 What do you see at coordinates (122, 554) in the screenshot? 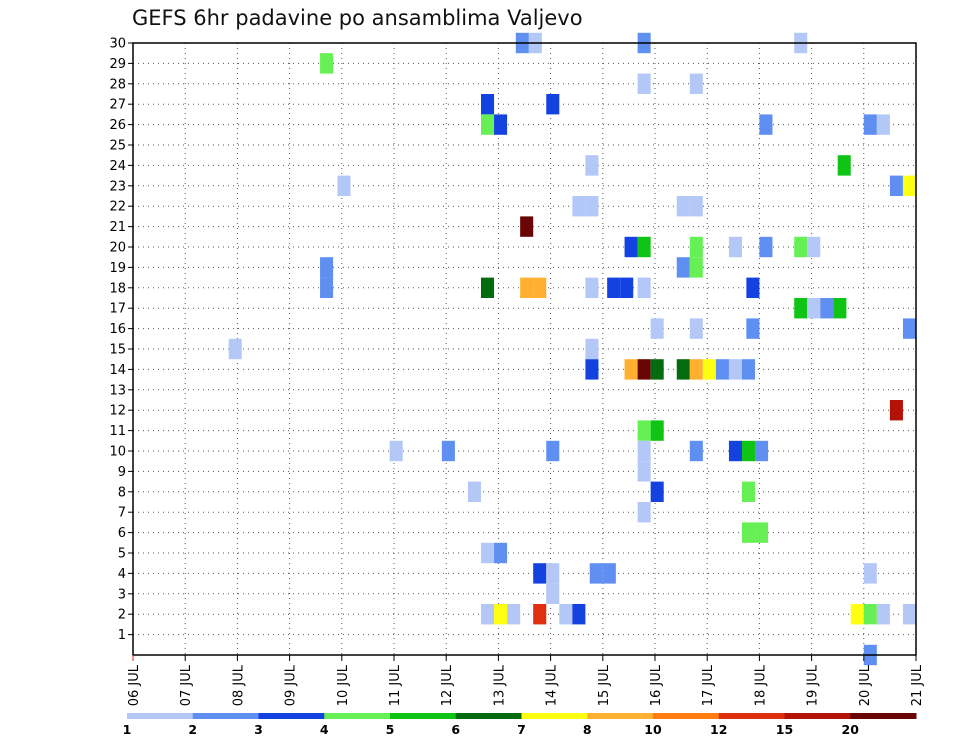
I see `y-tick-label: 5` at bounding box center [122, 554].